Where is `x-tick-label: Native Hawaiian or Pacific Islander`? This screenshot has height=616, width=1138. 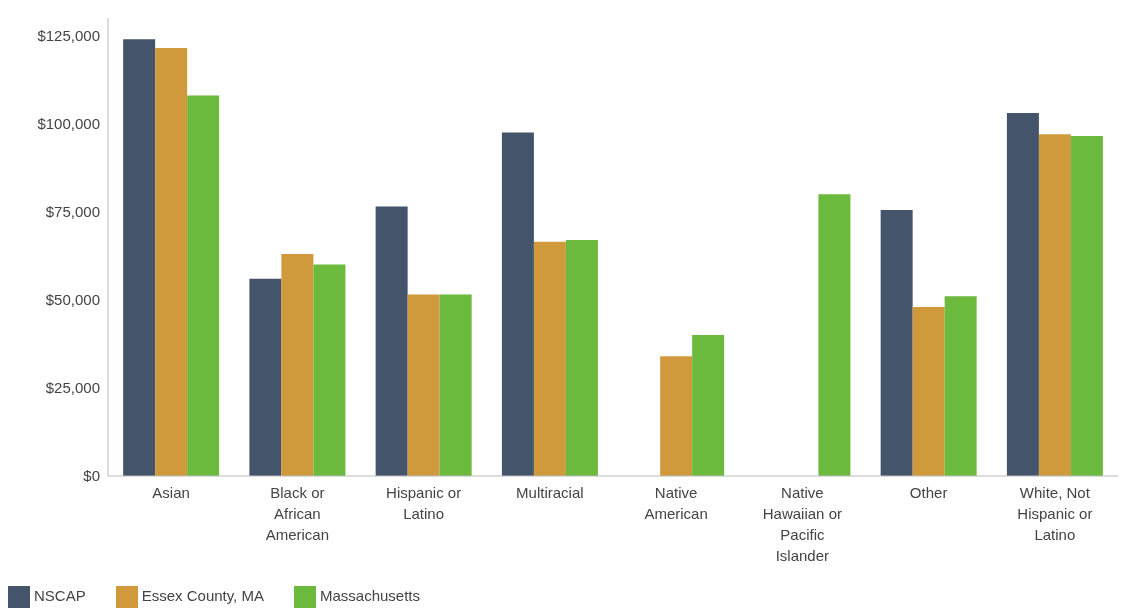 x-tick-label: Native Hawaiian or Pacific Islander is located at coordinates (802, 524).